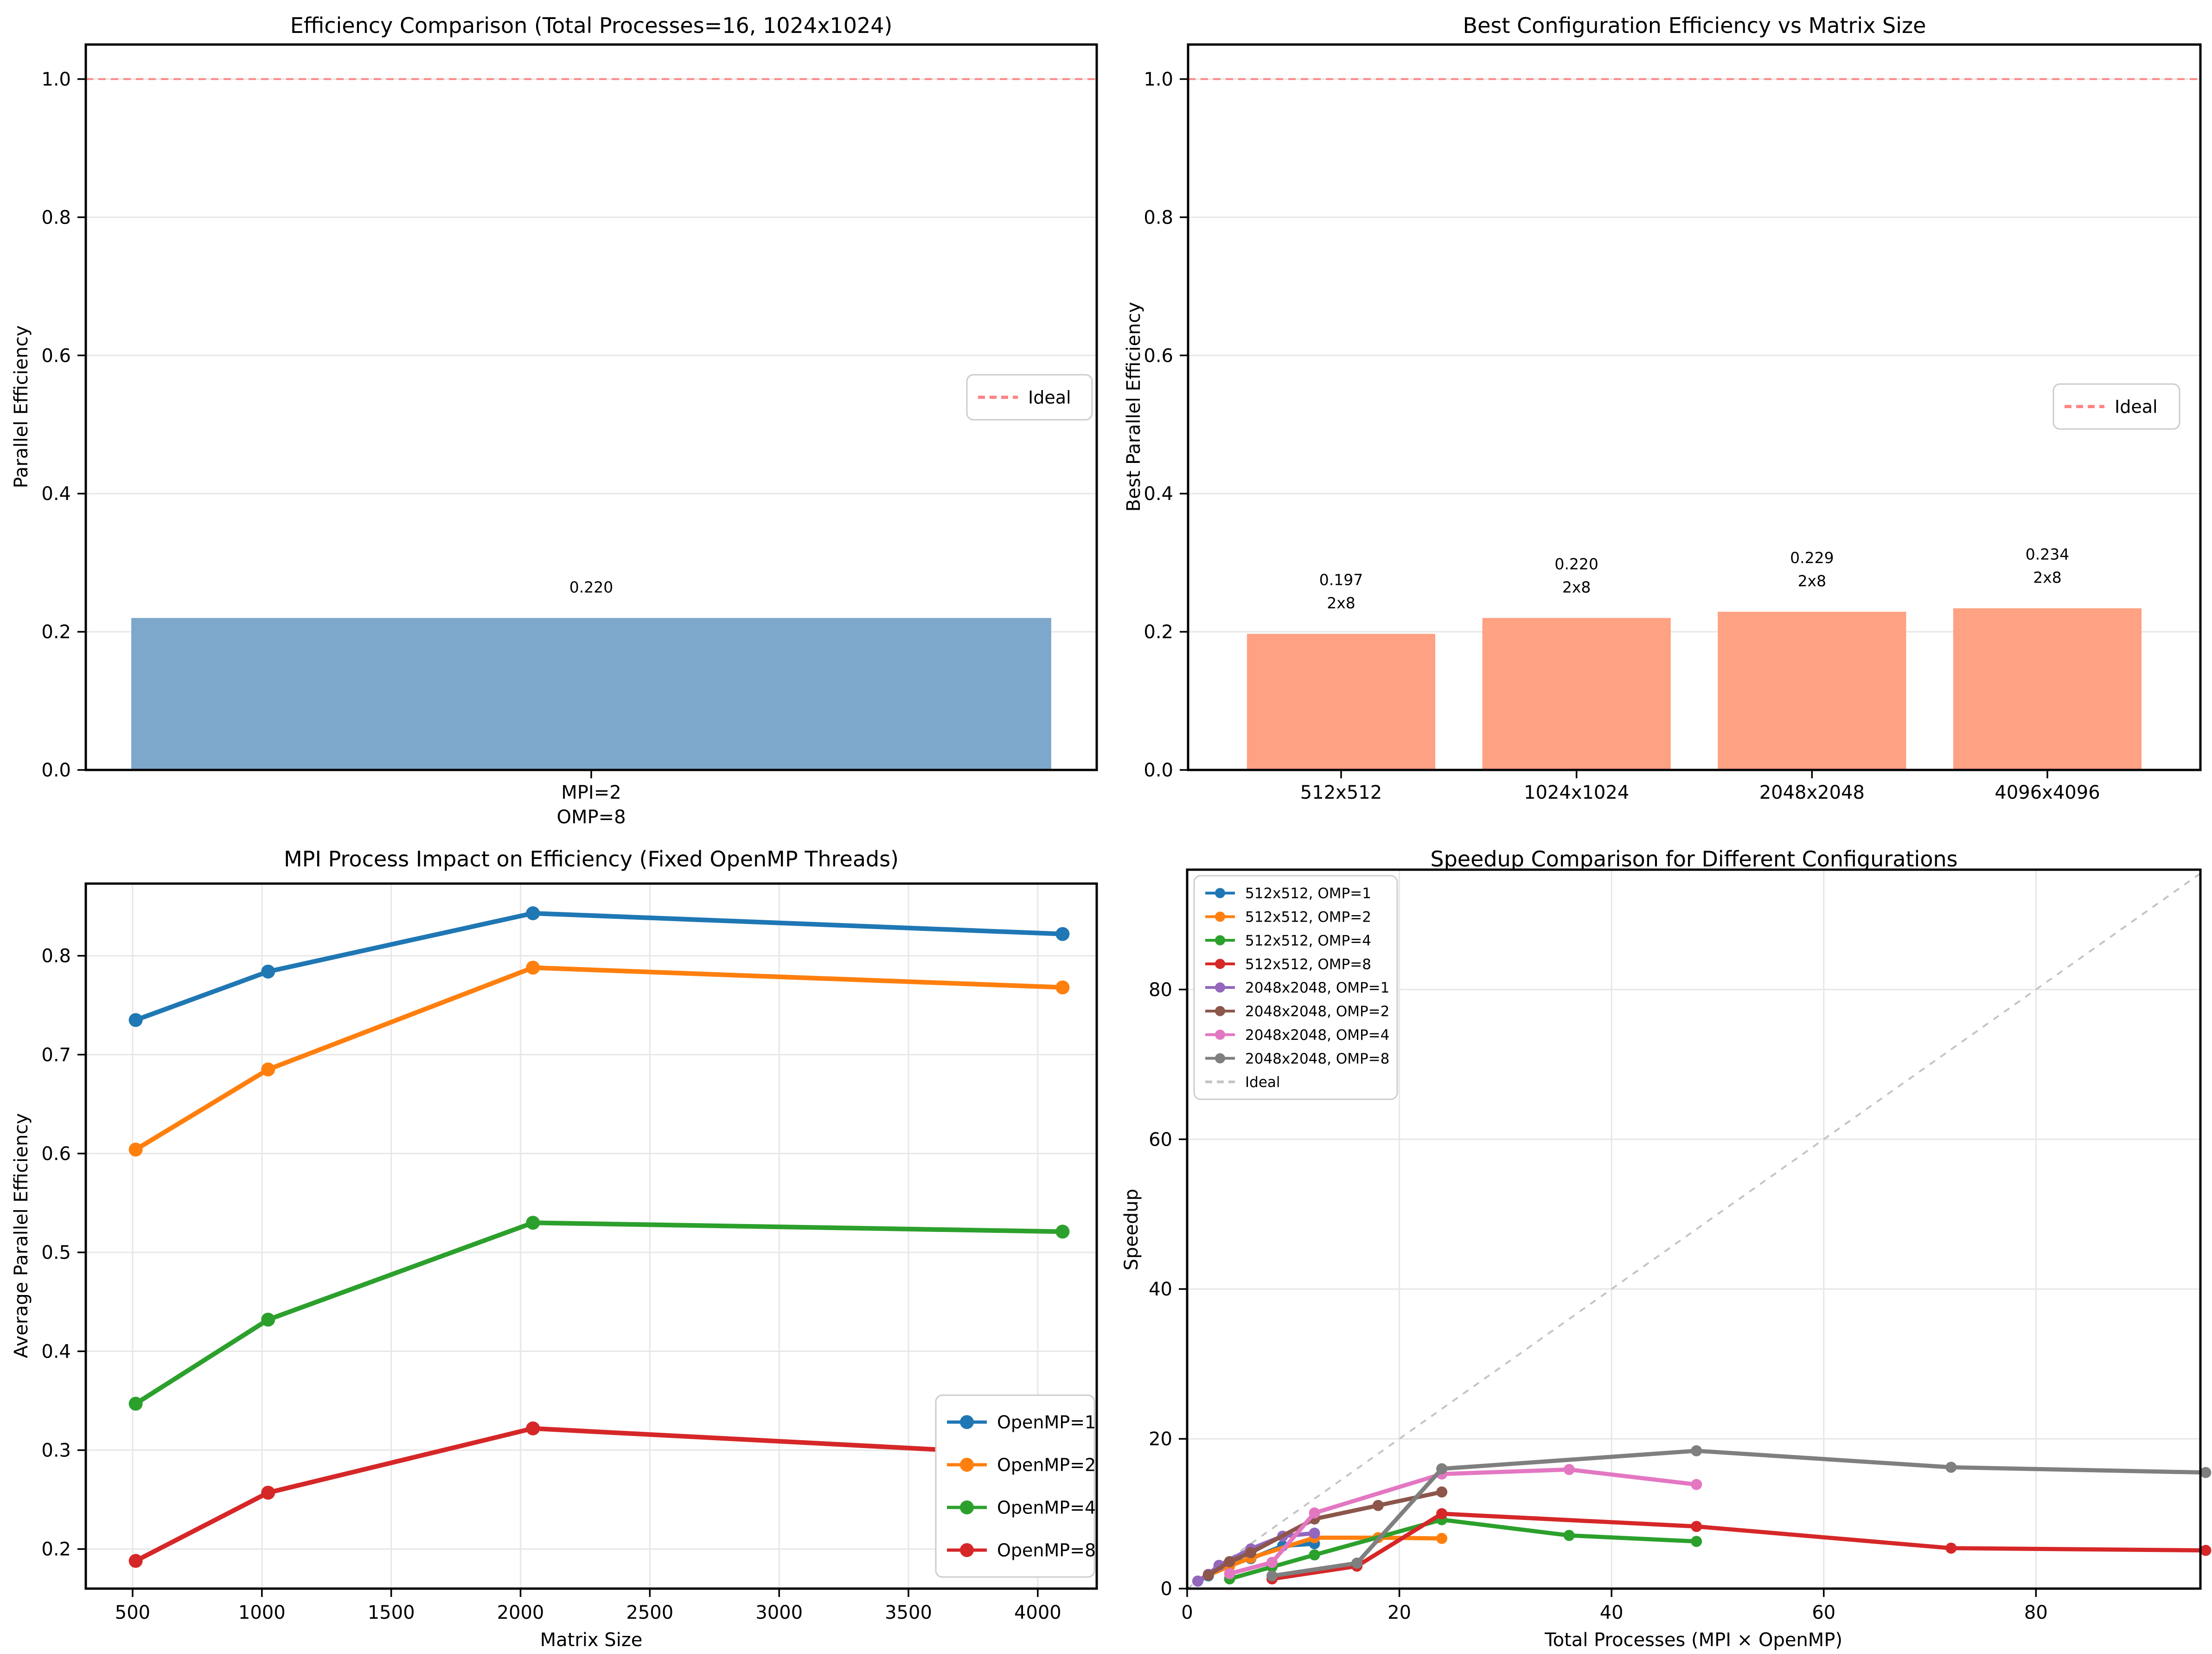  I want to click on legend-marker-OpenMP=2, so click(967, 1465).